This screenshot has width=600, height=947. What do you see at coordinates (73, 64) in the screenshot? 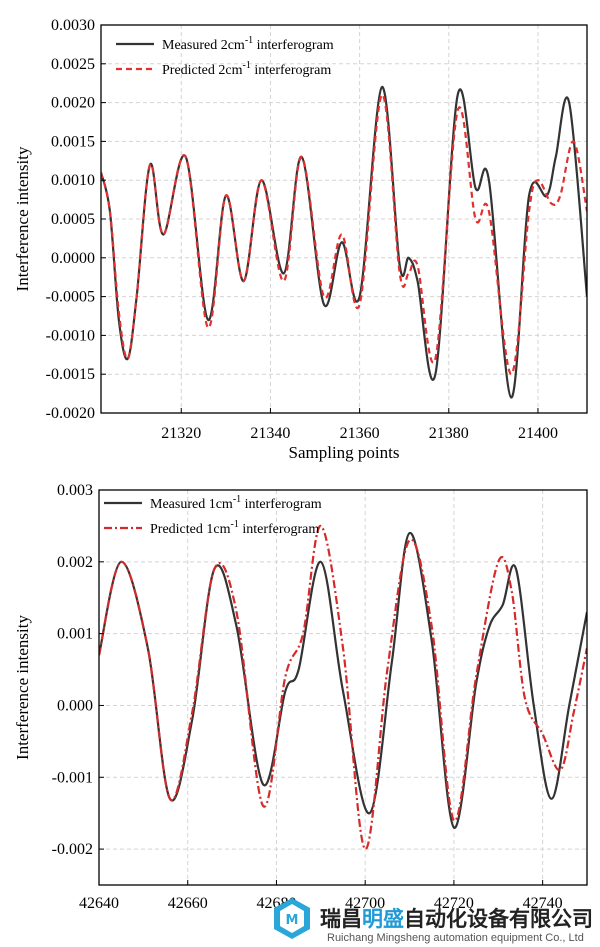
I see `y-tick-label: 0.0025` at bounding box center [73, 64].